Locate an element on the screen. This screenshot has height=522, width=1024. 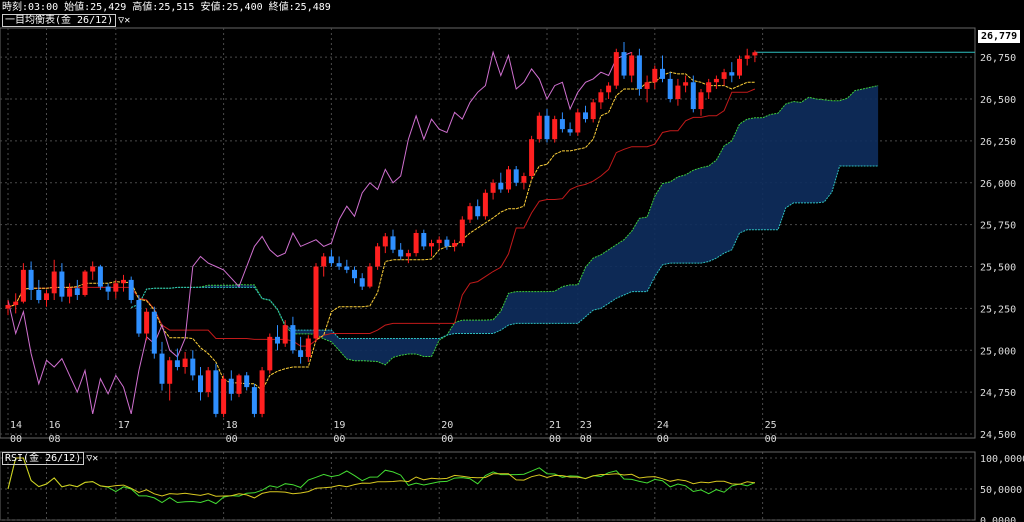
rsi-close-icon: ✕ is located at coordinates (95, 458).